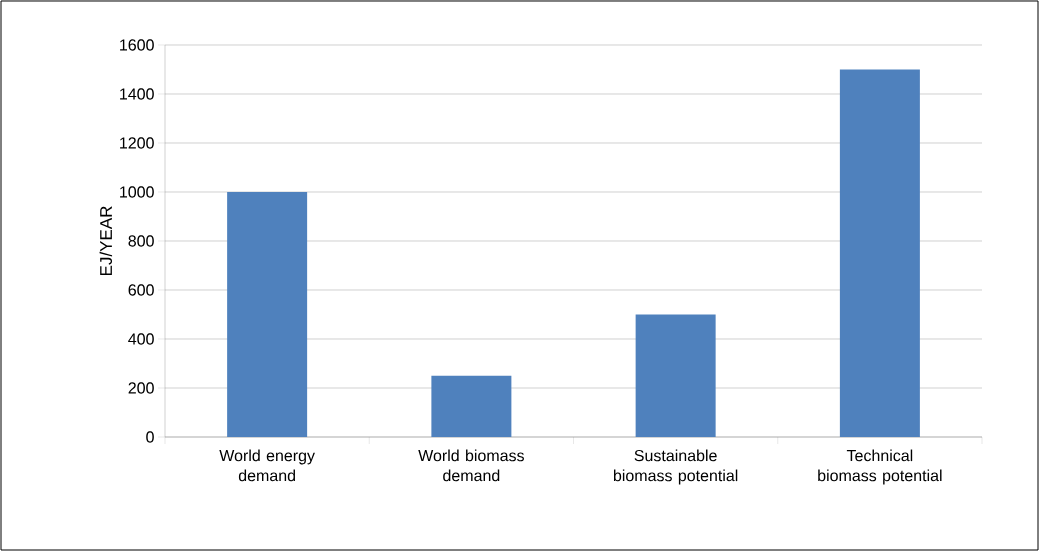 This screenshot has width=1039, height=551. What do you see at coordinates (880, 467) in the screenshot?
I see `x-tick-label: Technical biomass potential` at bounding box center [880, 467].